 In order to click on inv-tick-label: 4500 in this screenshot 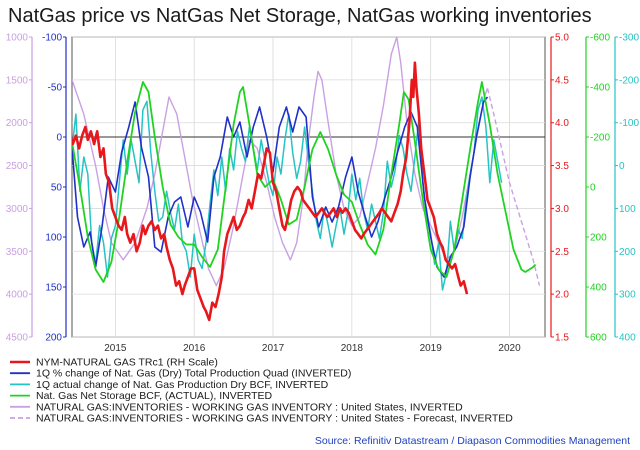, I will do `click(17, 338)`.